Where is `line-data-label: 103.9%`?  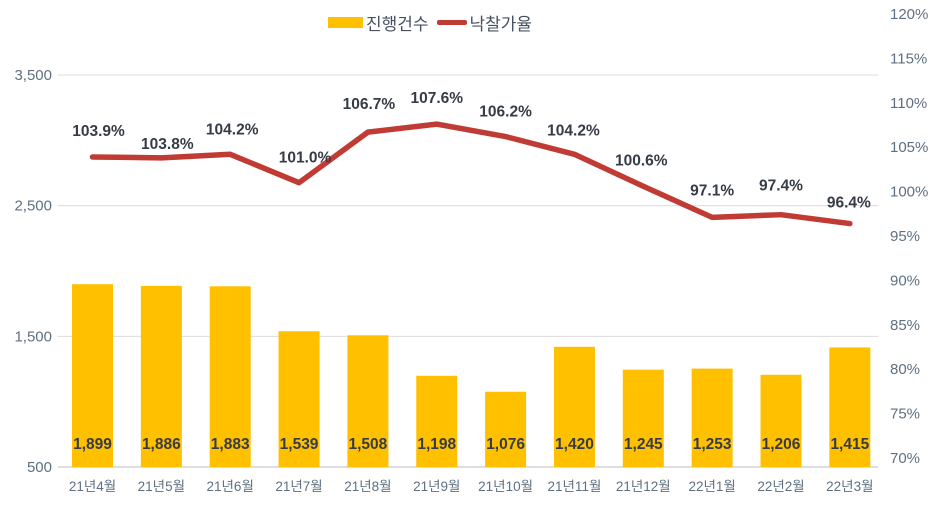 line-data-label: 103.9% is located at coordinates (98, 131).